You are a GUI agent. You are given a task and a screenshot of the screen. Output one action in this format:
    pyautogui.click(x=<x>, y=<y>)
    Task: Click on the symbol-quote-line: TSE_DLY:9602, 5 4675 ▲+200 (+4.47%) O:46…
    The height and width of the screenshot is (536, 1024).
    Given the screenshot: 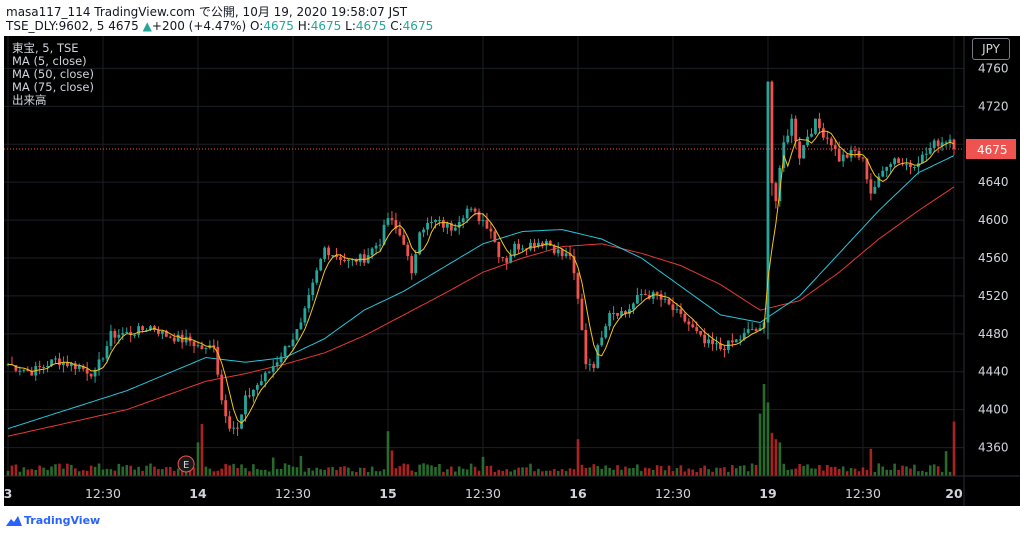 What is the action you would take?
    pyautogui.click(x=219, y=26)
    